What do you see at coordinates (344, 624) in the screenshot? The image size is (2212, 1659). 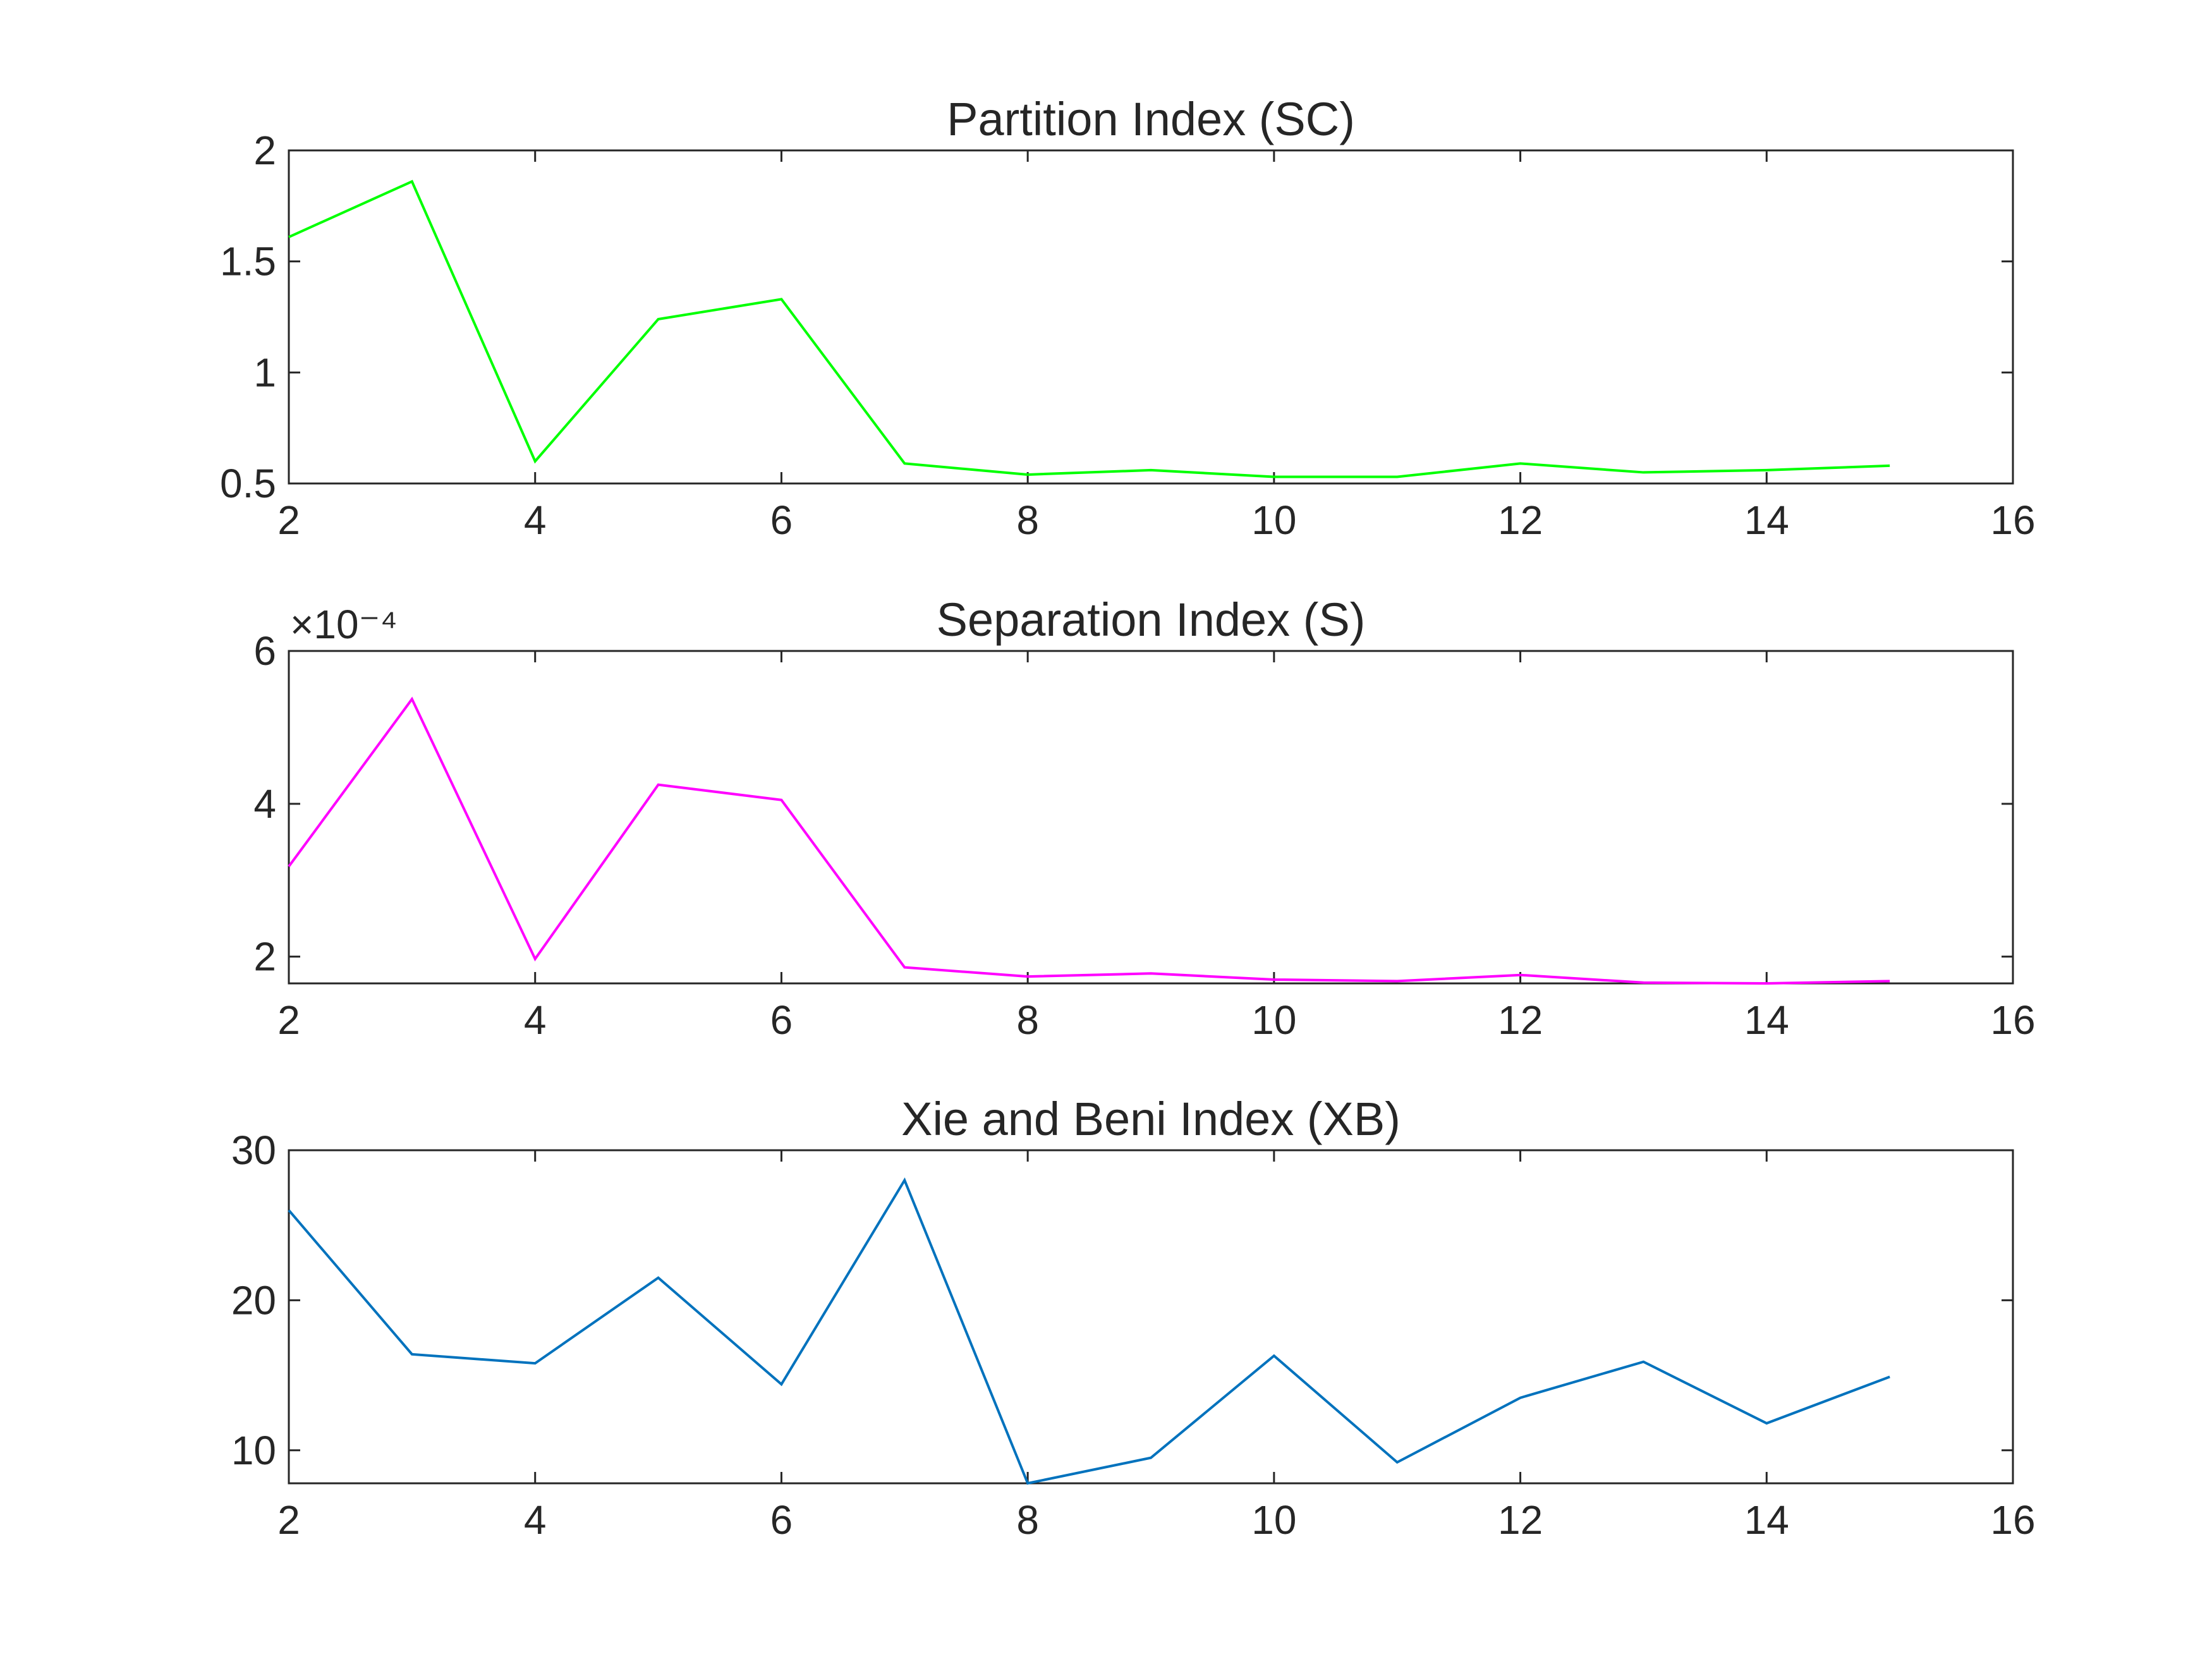 I see `y-exponent-label: ×10⁻⁴` at bounding box center [344, 624].